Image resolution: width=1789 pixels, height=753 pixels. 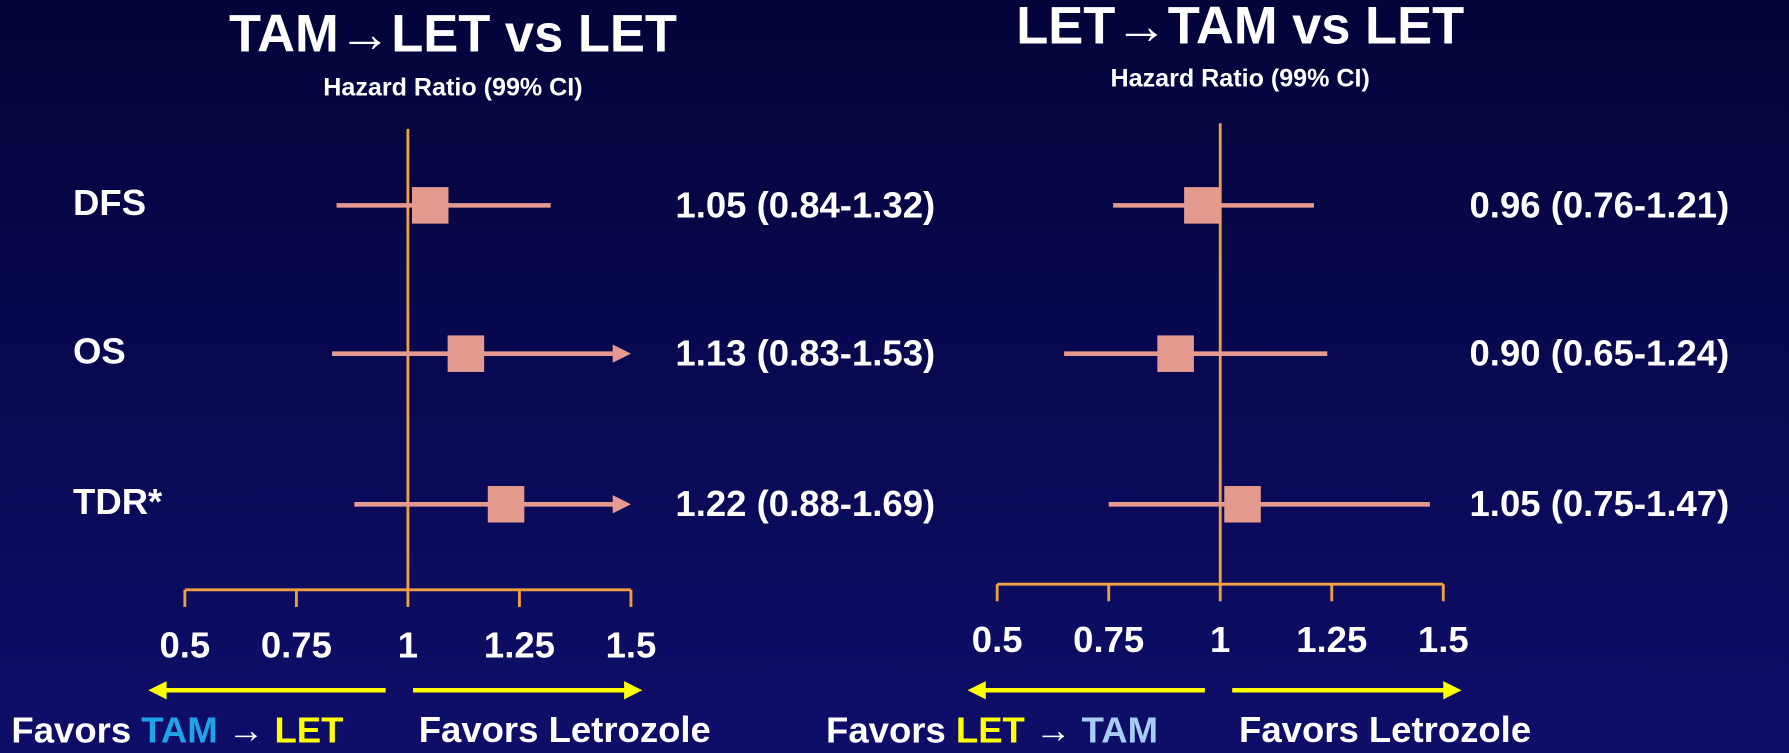 What do you see at coordinates (1600, 503) in the screenshot?
I see `value-label: 1.05 (0.75-1.47)` at bounding box center [1600, 503].